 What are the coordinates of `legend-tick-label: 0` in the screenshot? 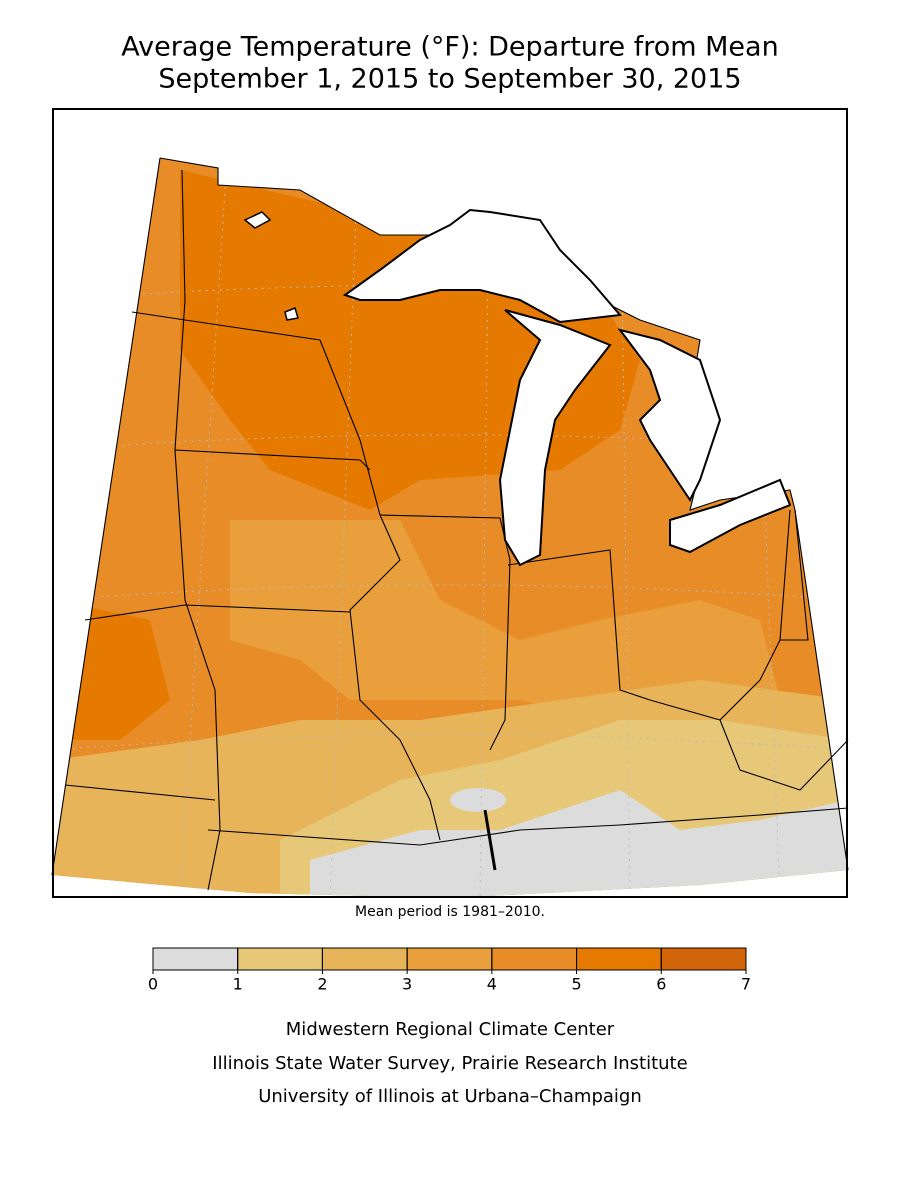 It's located at (153, 984).